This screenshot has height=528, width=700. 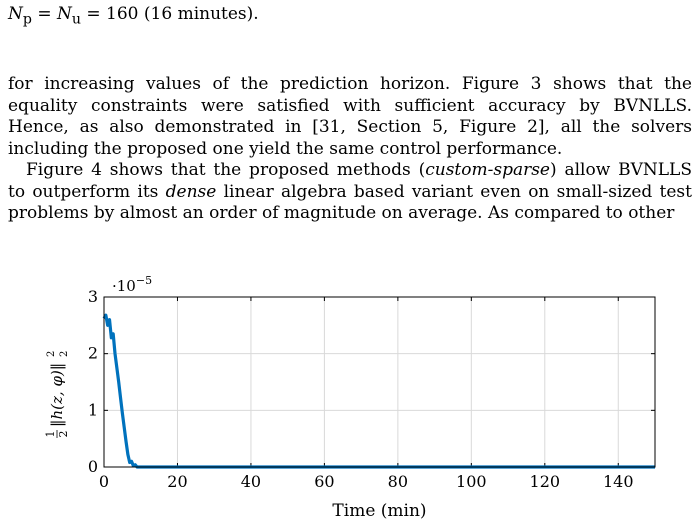 I want to click on eq-rest: = 160 (16 minutes)., so click(x=170, y=14).